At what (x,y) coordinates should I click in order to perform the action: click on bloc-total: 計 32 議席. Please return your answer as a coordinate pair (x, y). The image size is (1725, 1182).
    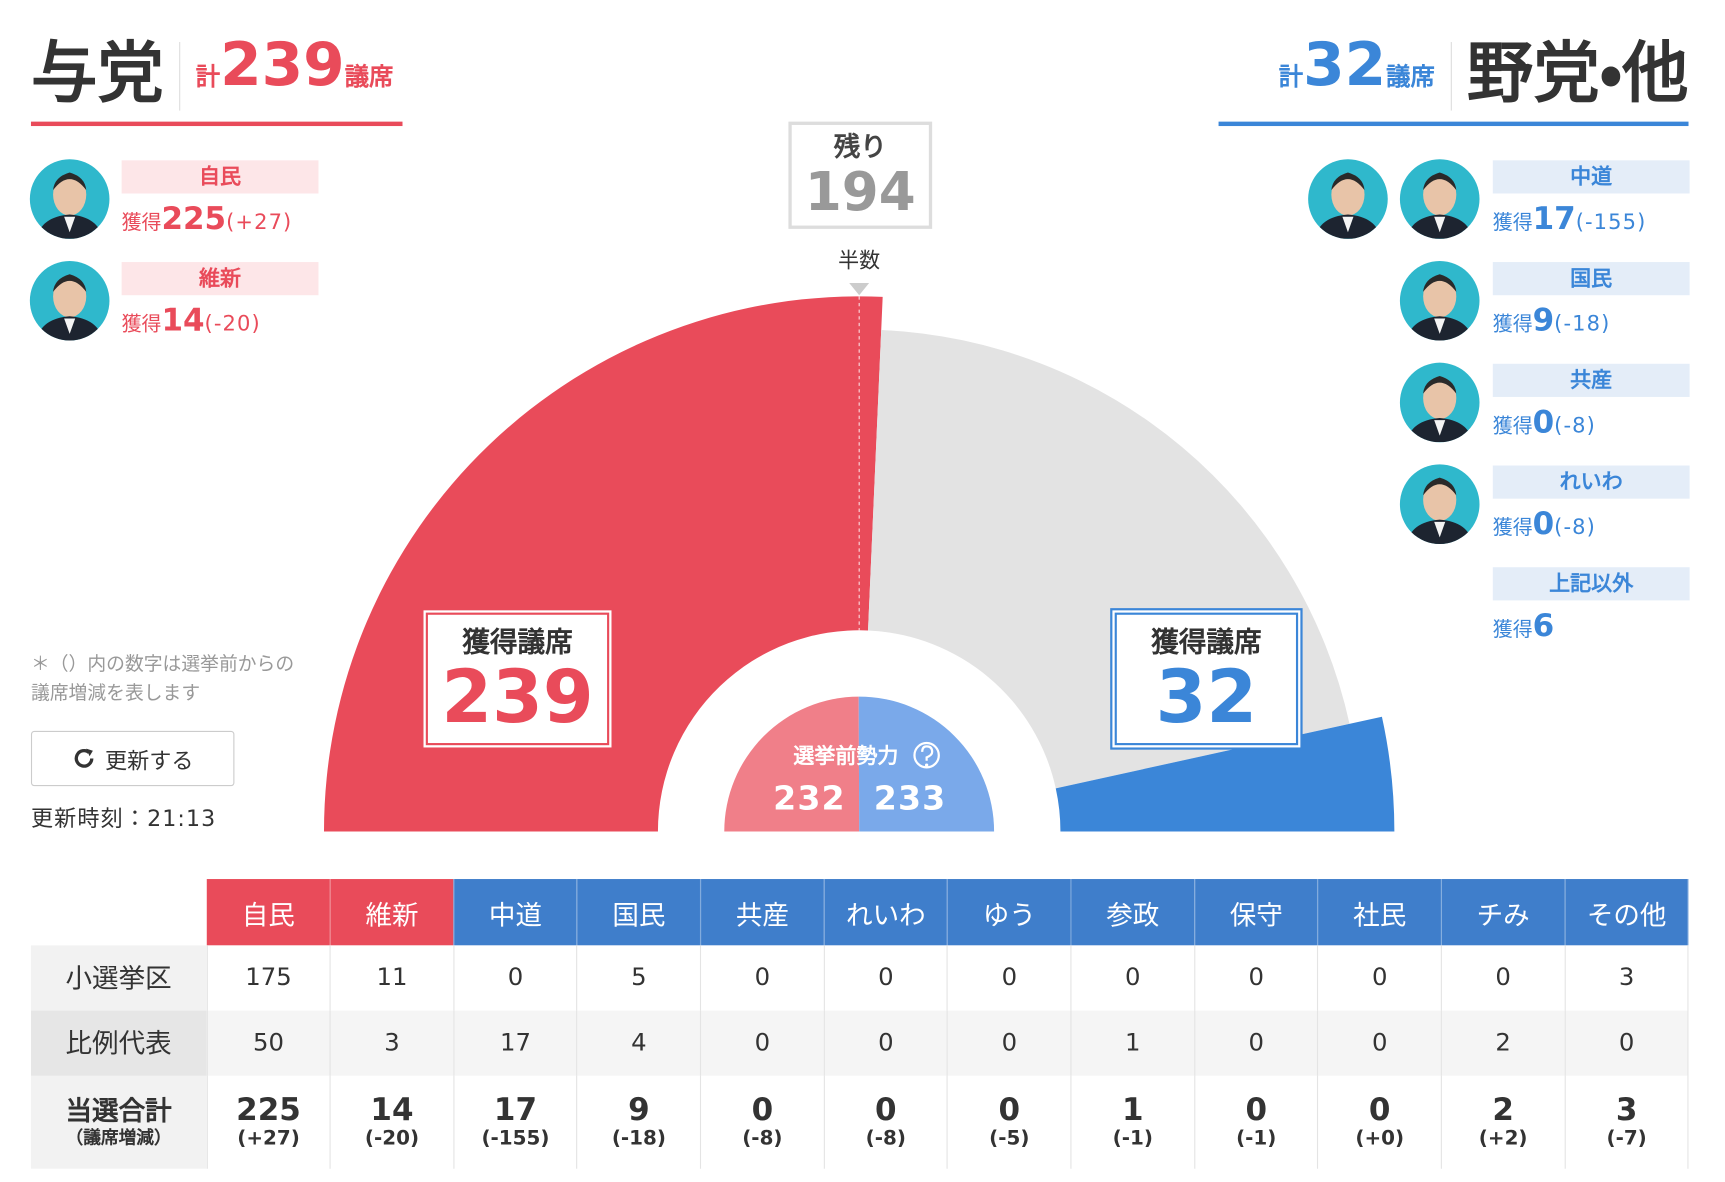
    Looking at the image, I should click on (1357, 72).